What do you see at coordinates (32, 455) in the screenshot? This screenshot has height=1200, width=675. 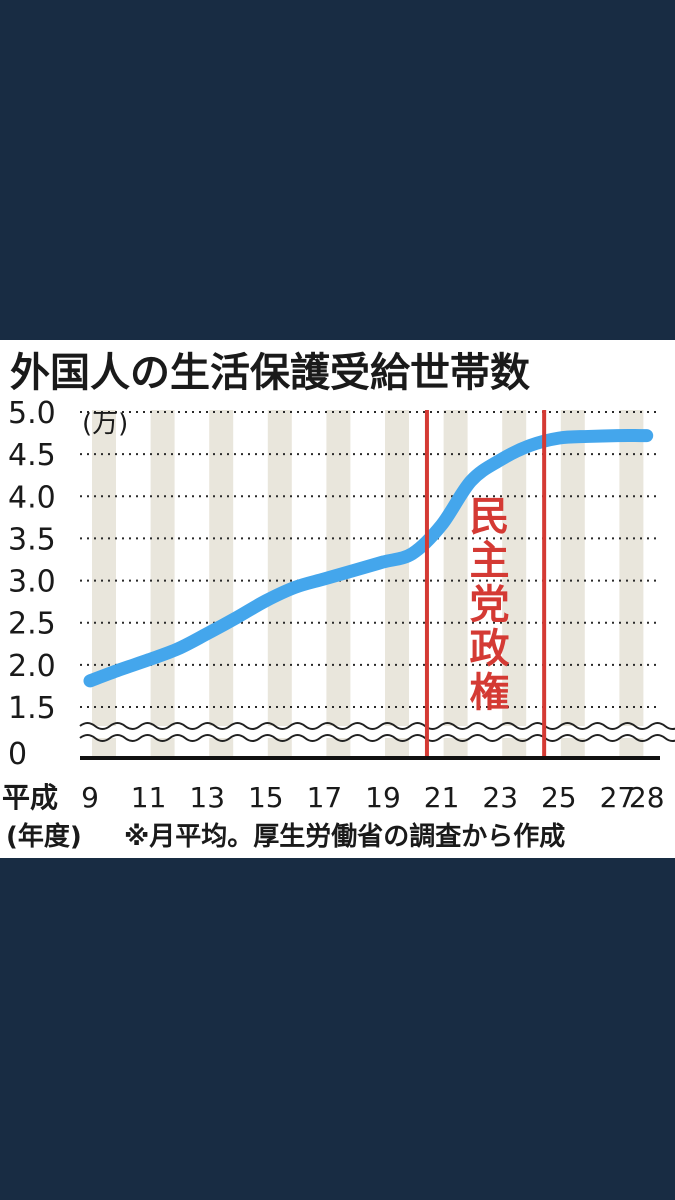 I see `y-tick-label: 4.5` at bounding box center [32, 455].